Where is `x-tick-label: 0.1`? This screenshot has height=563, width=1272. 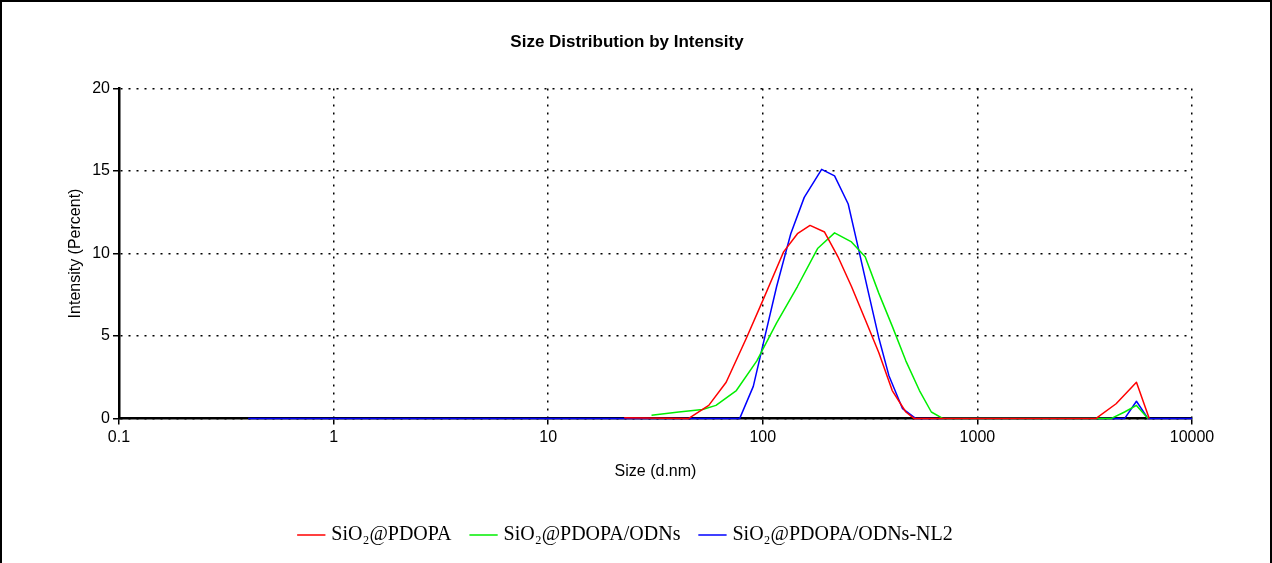 x-tick-label: 0.1 is located at coordinates (119, 436).